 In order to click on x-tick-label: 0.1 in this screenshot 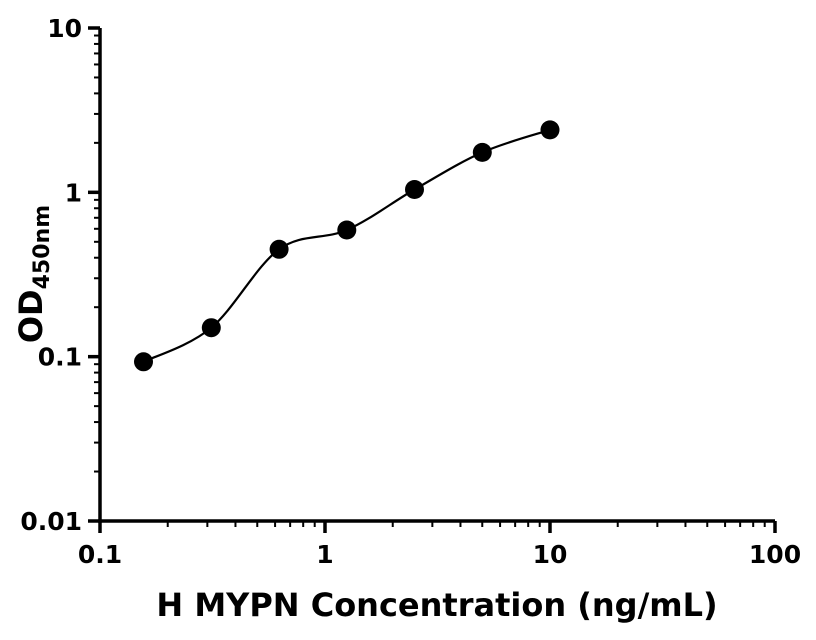, I will do `click(100, 554)`.